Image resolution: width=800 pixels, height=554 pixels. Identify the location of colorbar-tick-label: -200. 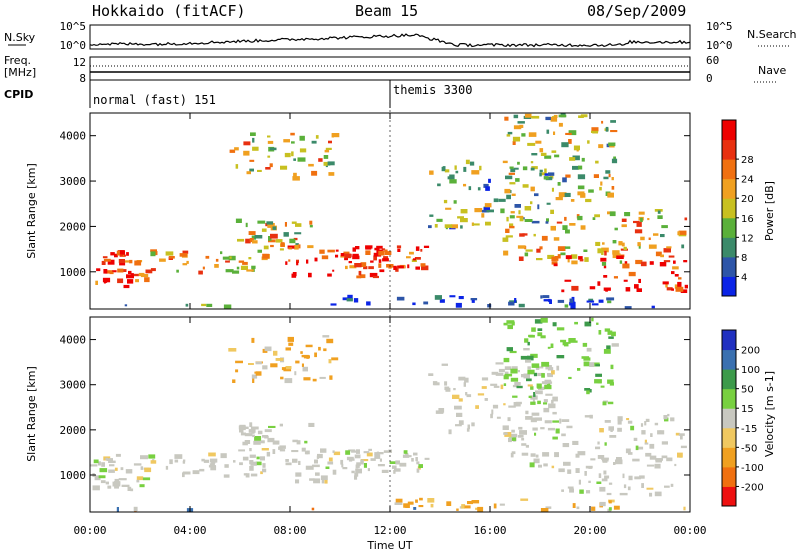
(752, 487).